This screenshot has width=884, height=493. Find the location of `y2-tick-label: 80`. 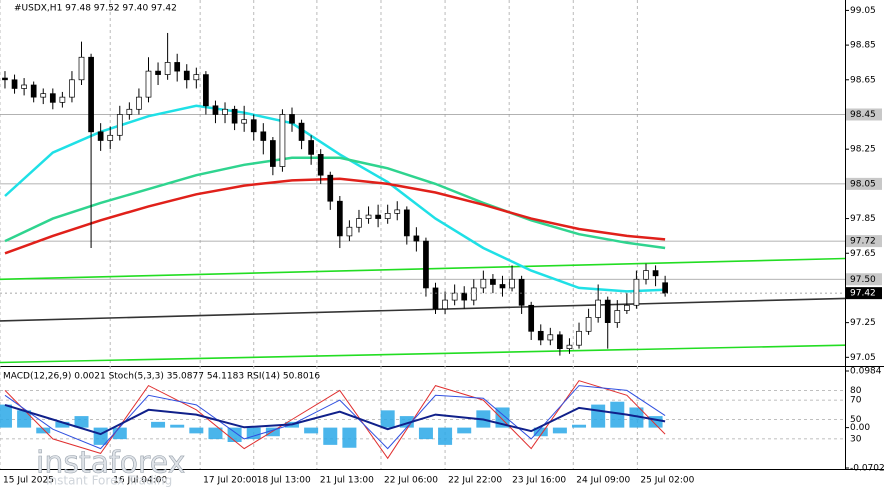

y2-tick-label: 80 is located at coordinates (856, 391).